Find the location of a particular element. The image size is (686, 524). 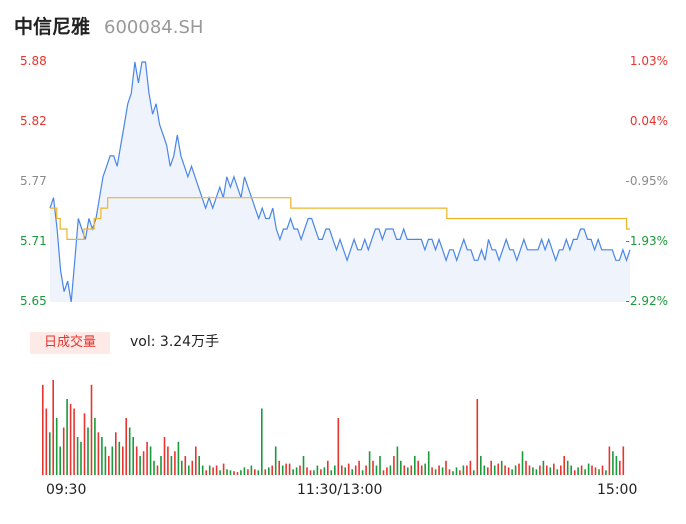

time-axis-label: 15:00 is located at coordinates (617, 490).